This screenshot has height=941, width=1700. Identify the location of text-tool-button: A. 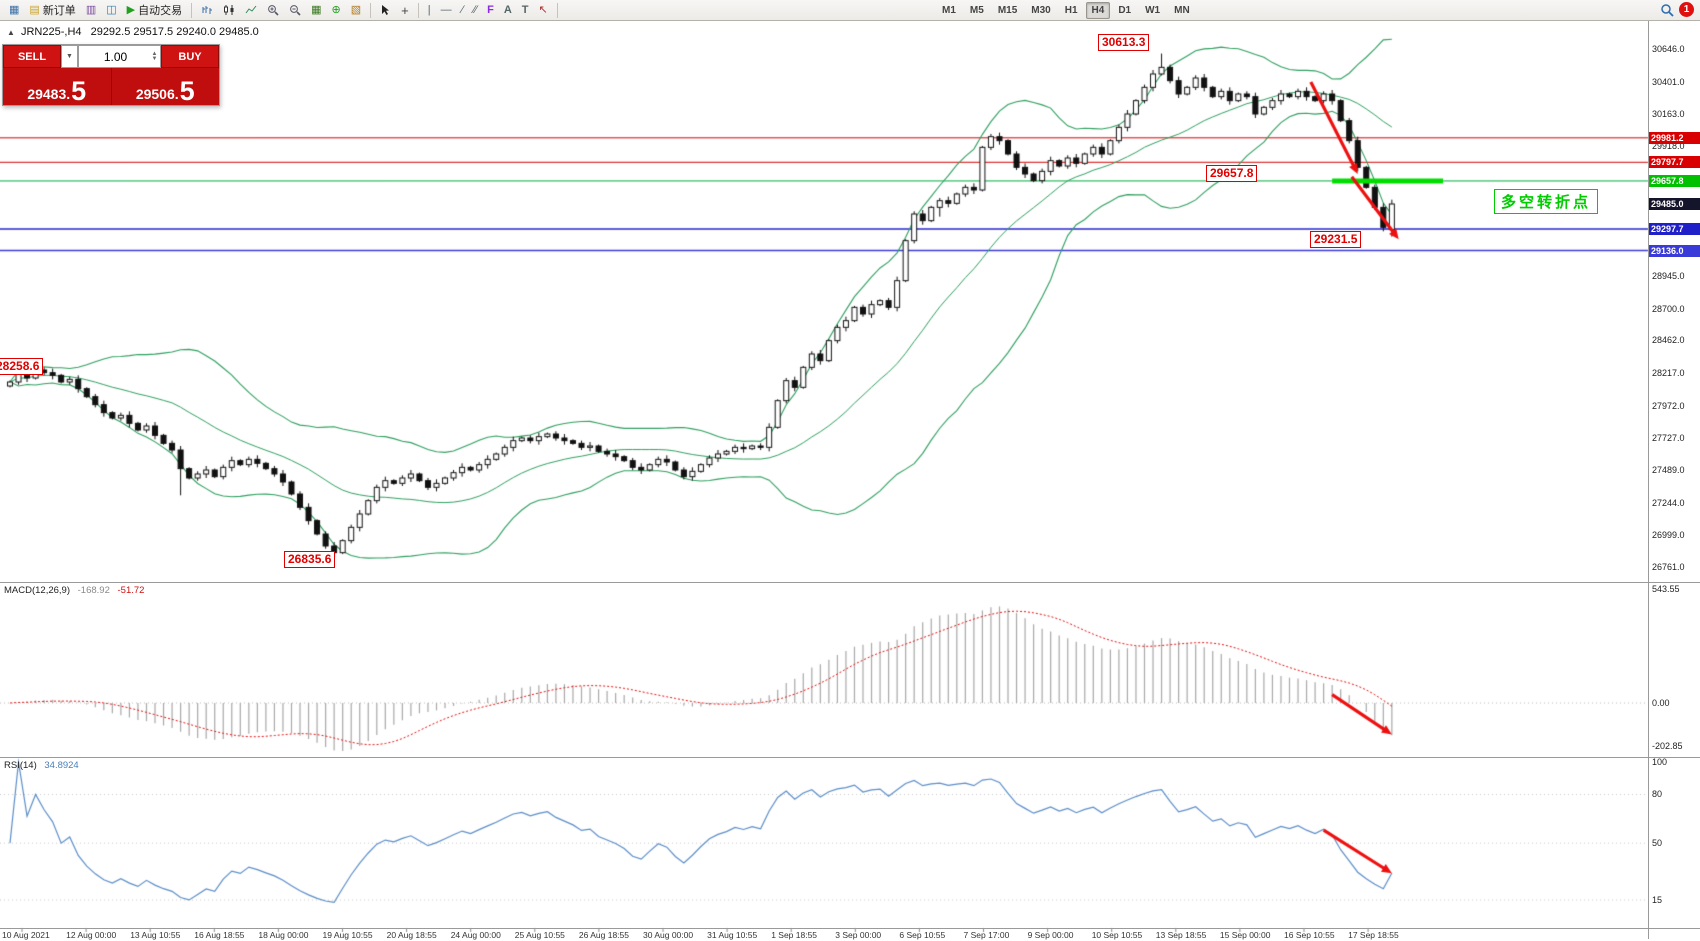
(508, 10).